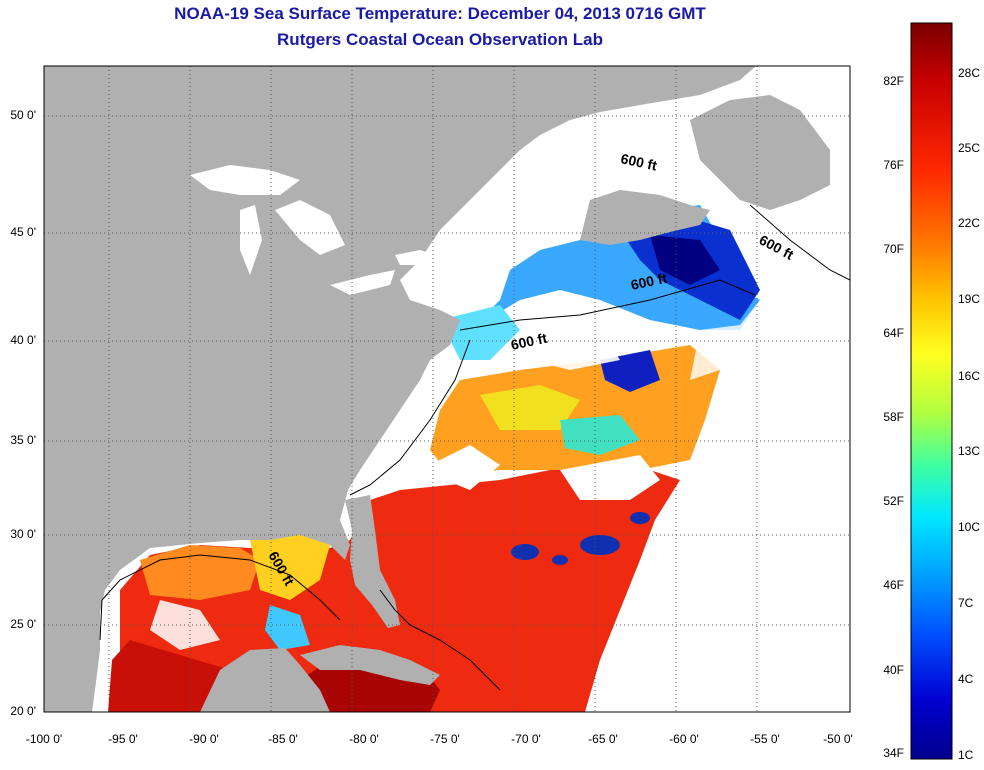 The image size is (984, 770). Describe the element at coordinates (445, 739) in the screenshot. I see `lon-tick-label: -75 0'` at that location.